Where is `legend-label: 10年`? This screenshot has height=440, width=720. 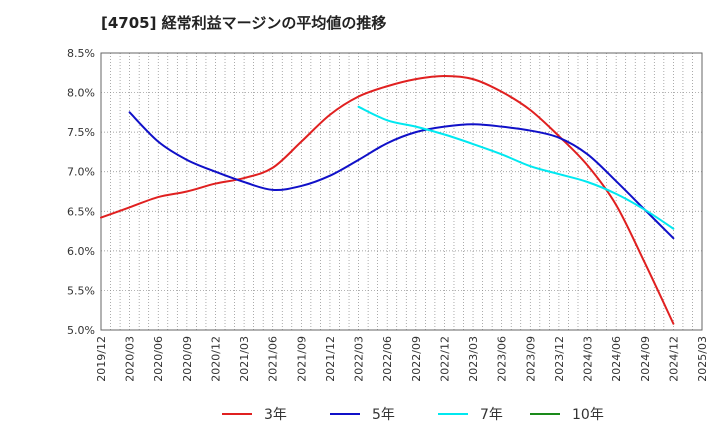 legend-label: 10年 is located at coordinates (588, 415).